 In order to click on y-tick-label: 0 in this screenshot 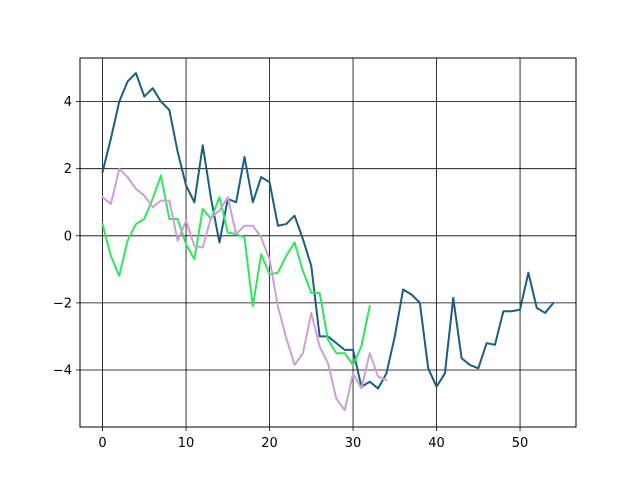, I will do `click(68, 236)`.